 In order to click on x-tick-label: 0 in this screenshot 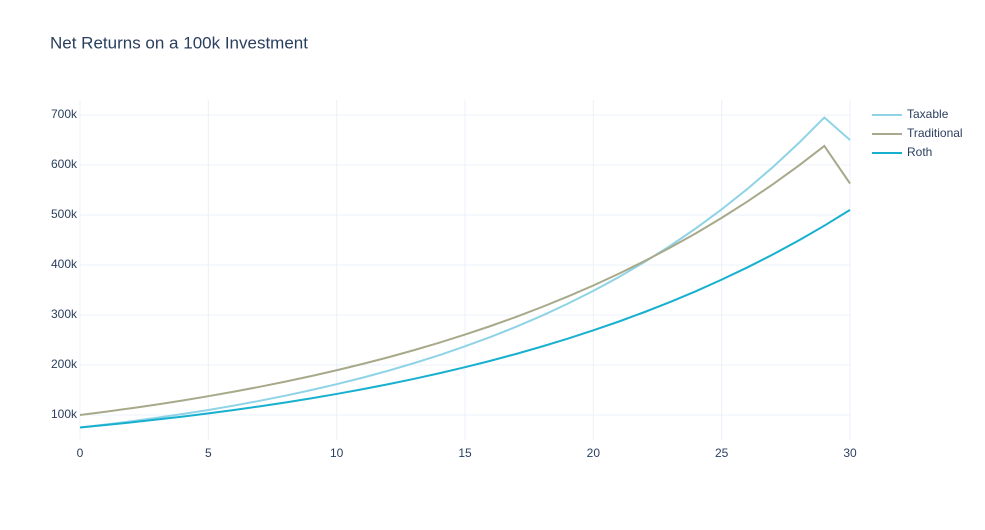, I will do `click(80, 453)`.